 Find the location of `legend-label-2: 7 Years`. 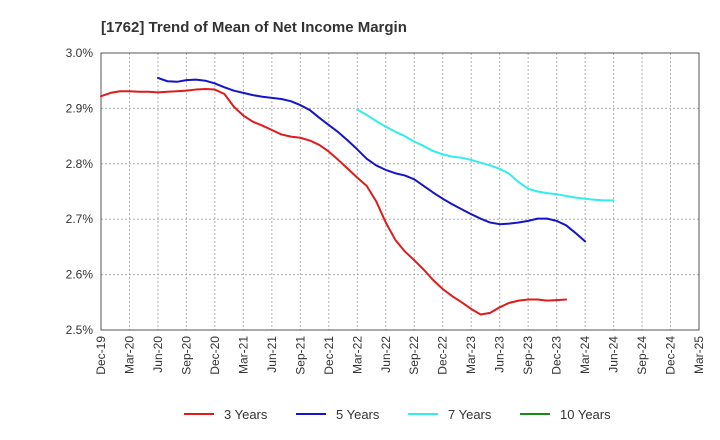

legend-label-2: 7 Years is located at coordinates (470, 414).